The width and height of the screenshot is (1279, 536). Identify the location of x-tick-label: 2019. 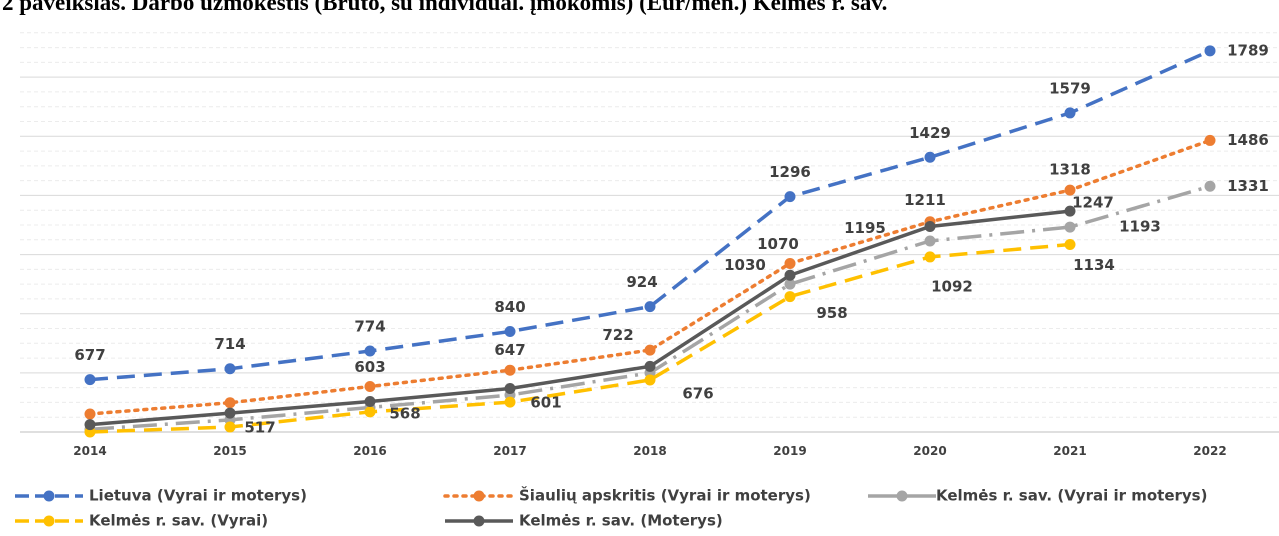
(789, 451).